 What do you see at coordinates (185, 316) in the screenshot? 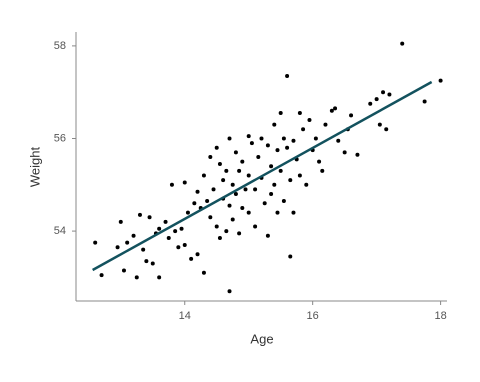
I see `x-tick-label: 14` at bounding box center [185, 316].